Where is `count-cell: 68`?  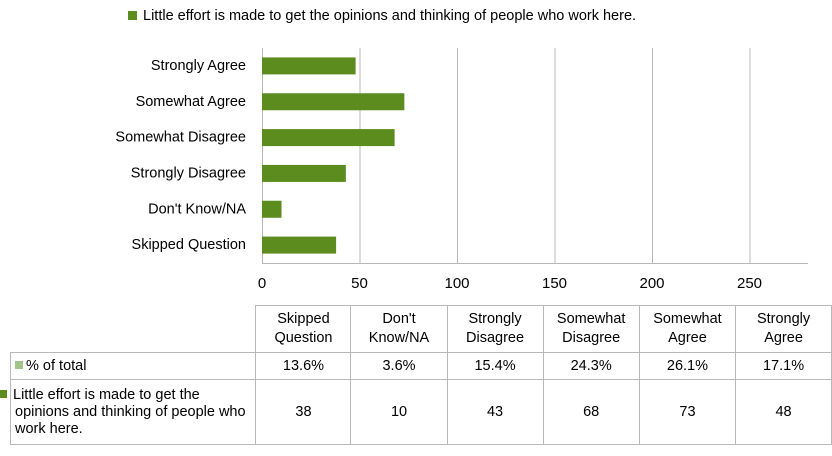
count-cell: 68 is located at coordinates (591, 412).